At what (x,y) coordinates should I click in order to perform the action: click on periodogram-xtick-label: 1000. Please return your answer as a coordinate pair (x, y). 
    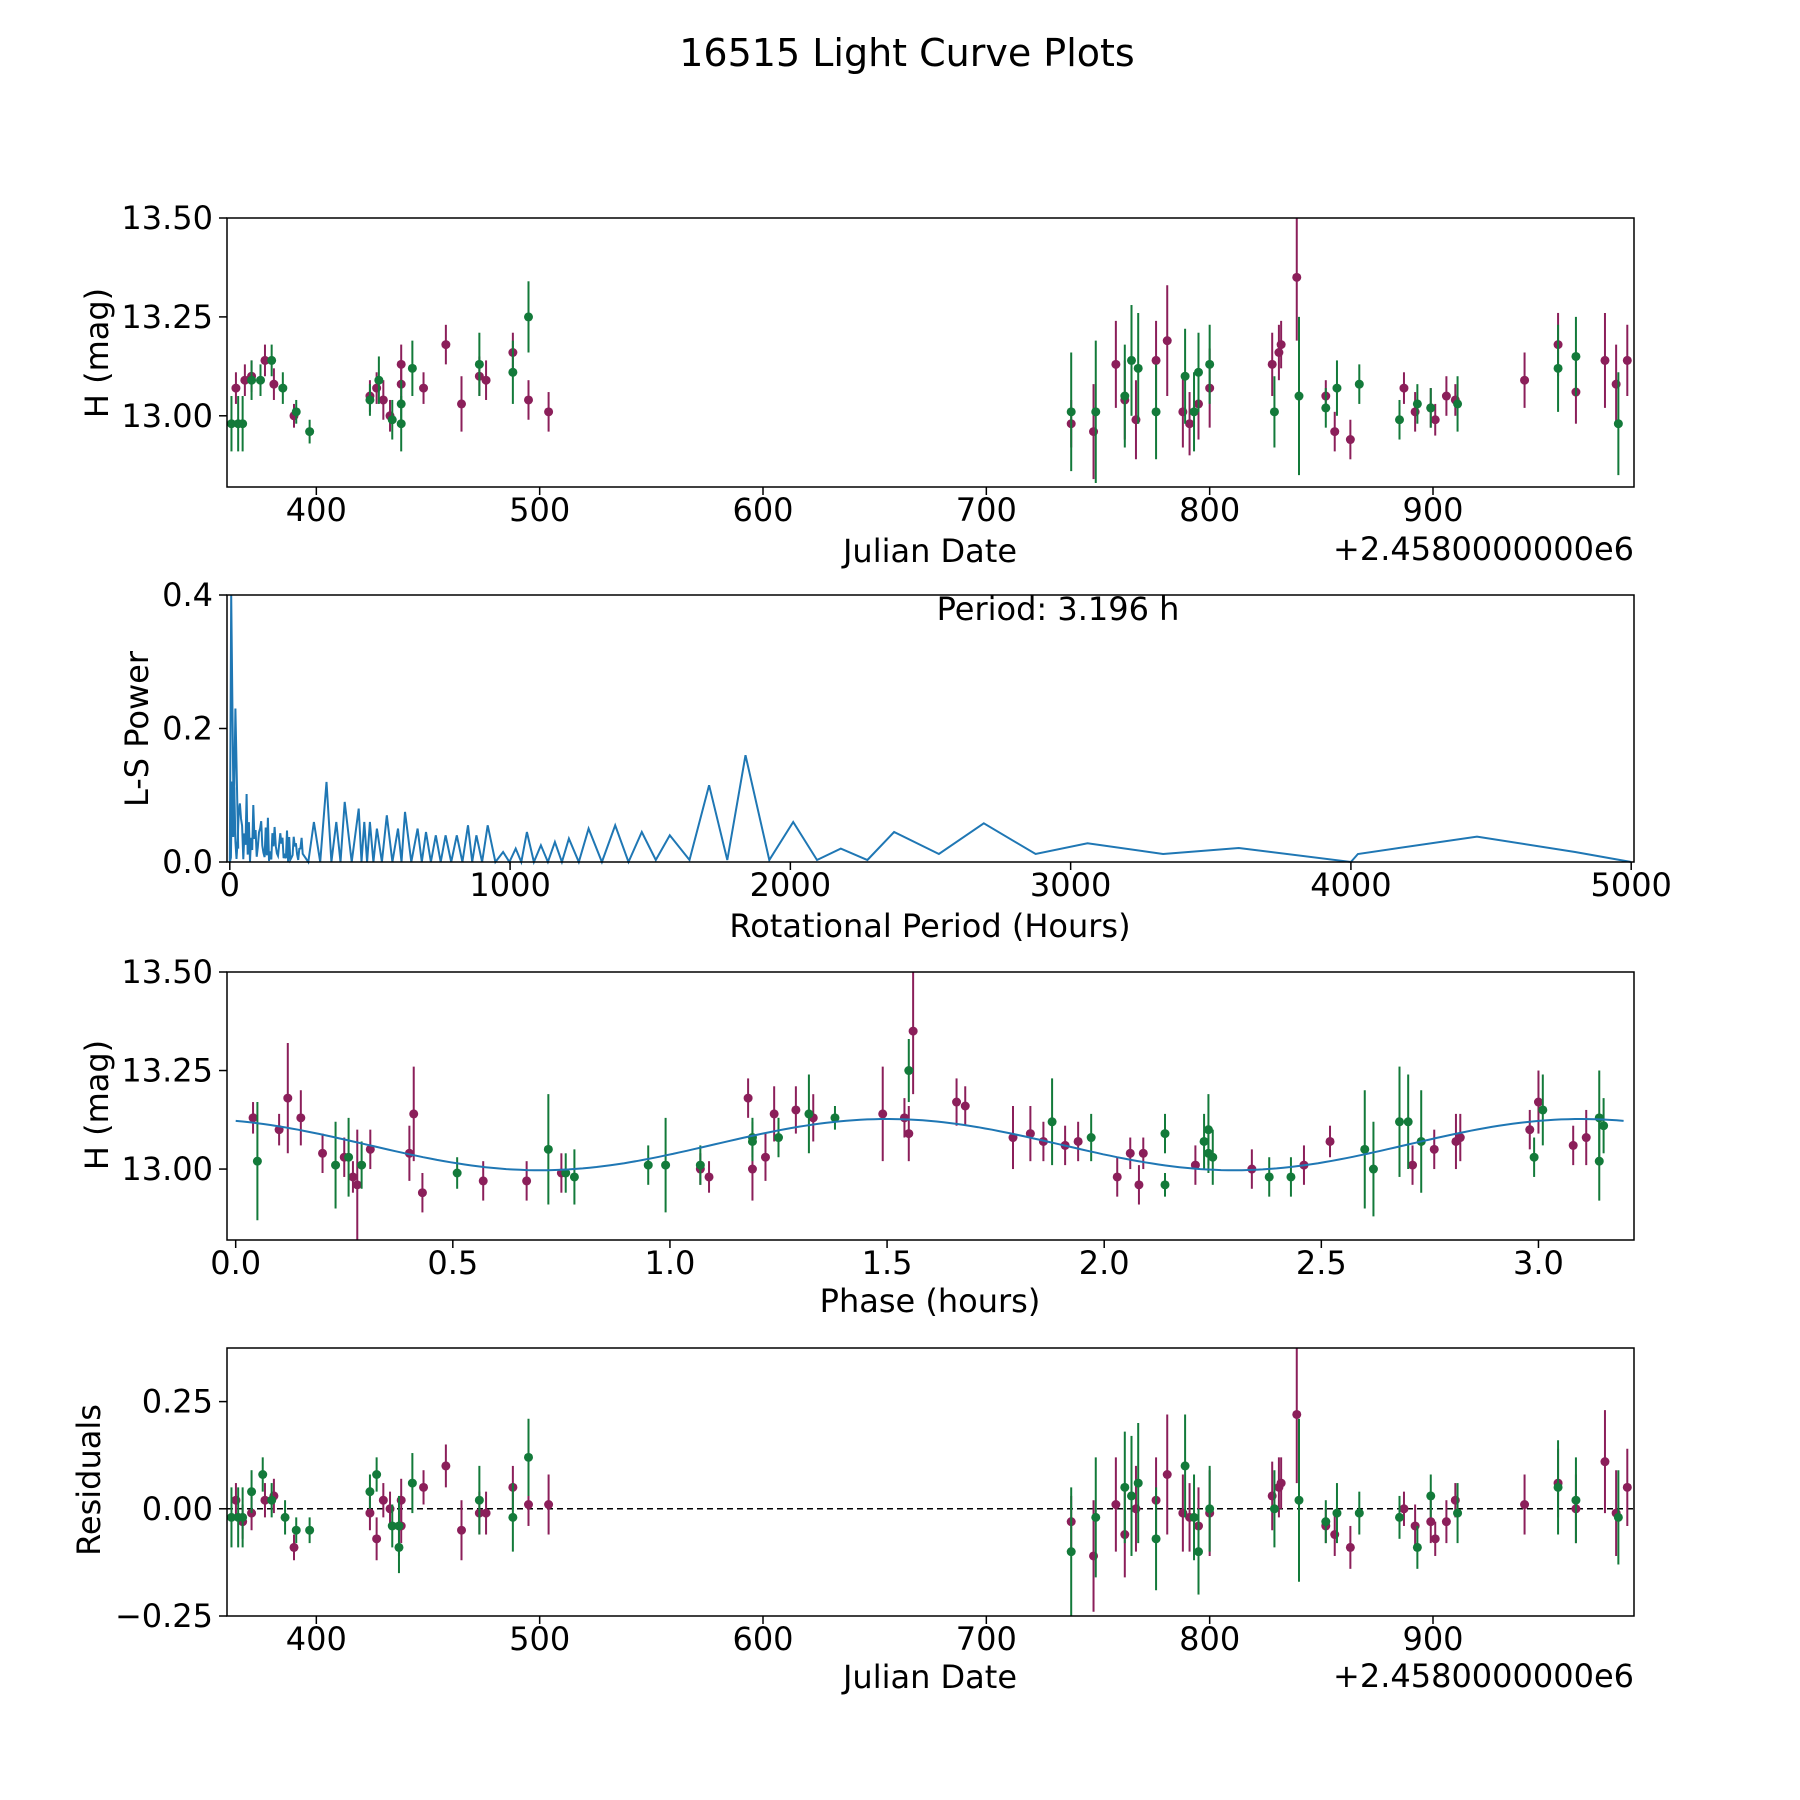
    Looking at the image, I should click on (509, 885).